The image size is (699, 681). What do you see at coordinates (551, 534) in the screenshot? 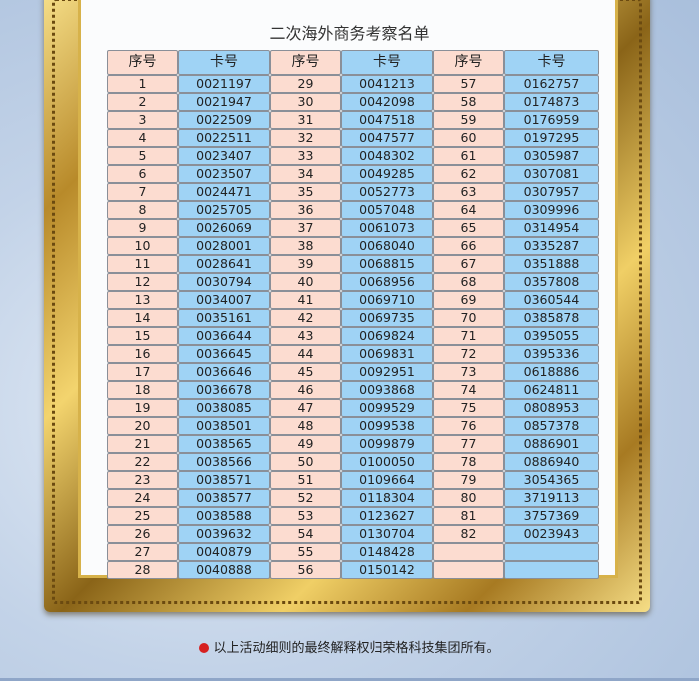
I see `card-number-cell: 0023943` at bounding box center [551, 534].